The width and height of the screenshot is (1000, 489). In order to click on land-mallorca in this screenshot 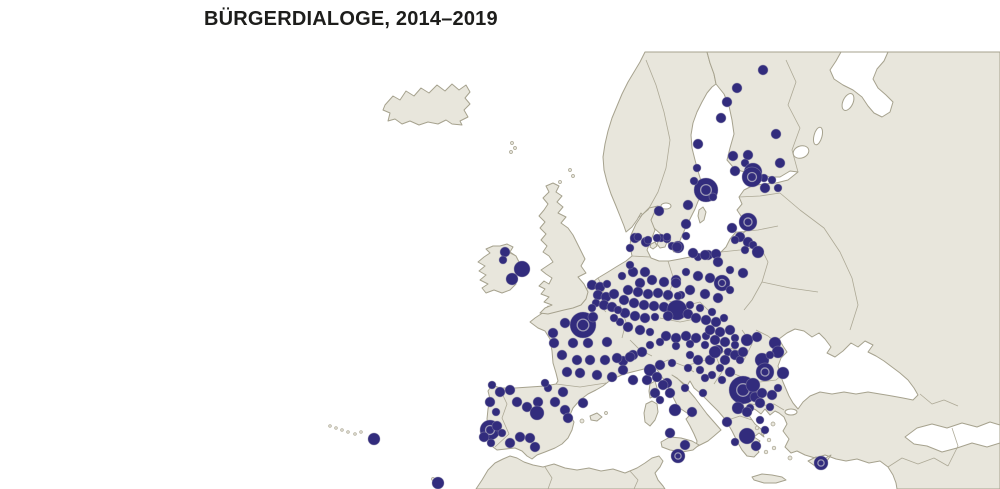, I will do `click(596, 417)`.